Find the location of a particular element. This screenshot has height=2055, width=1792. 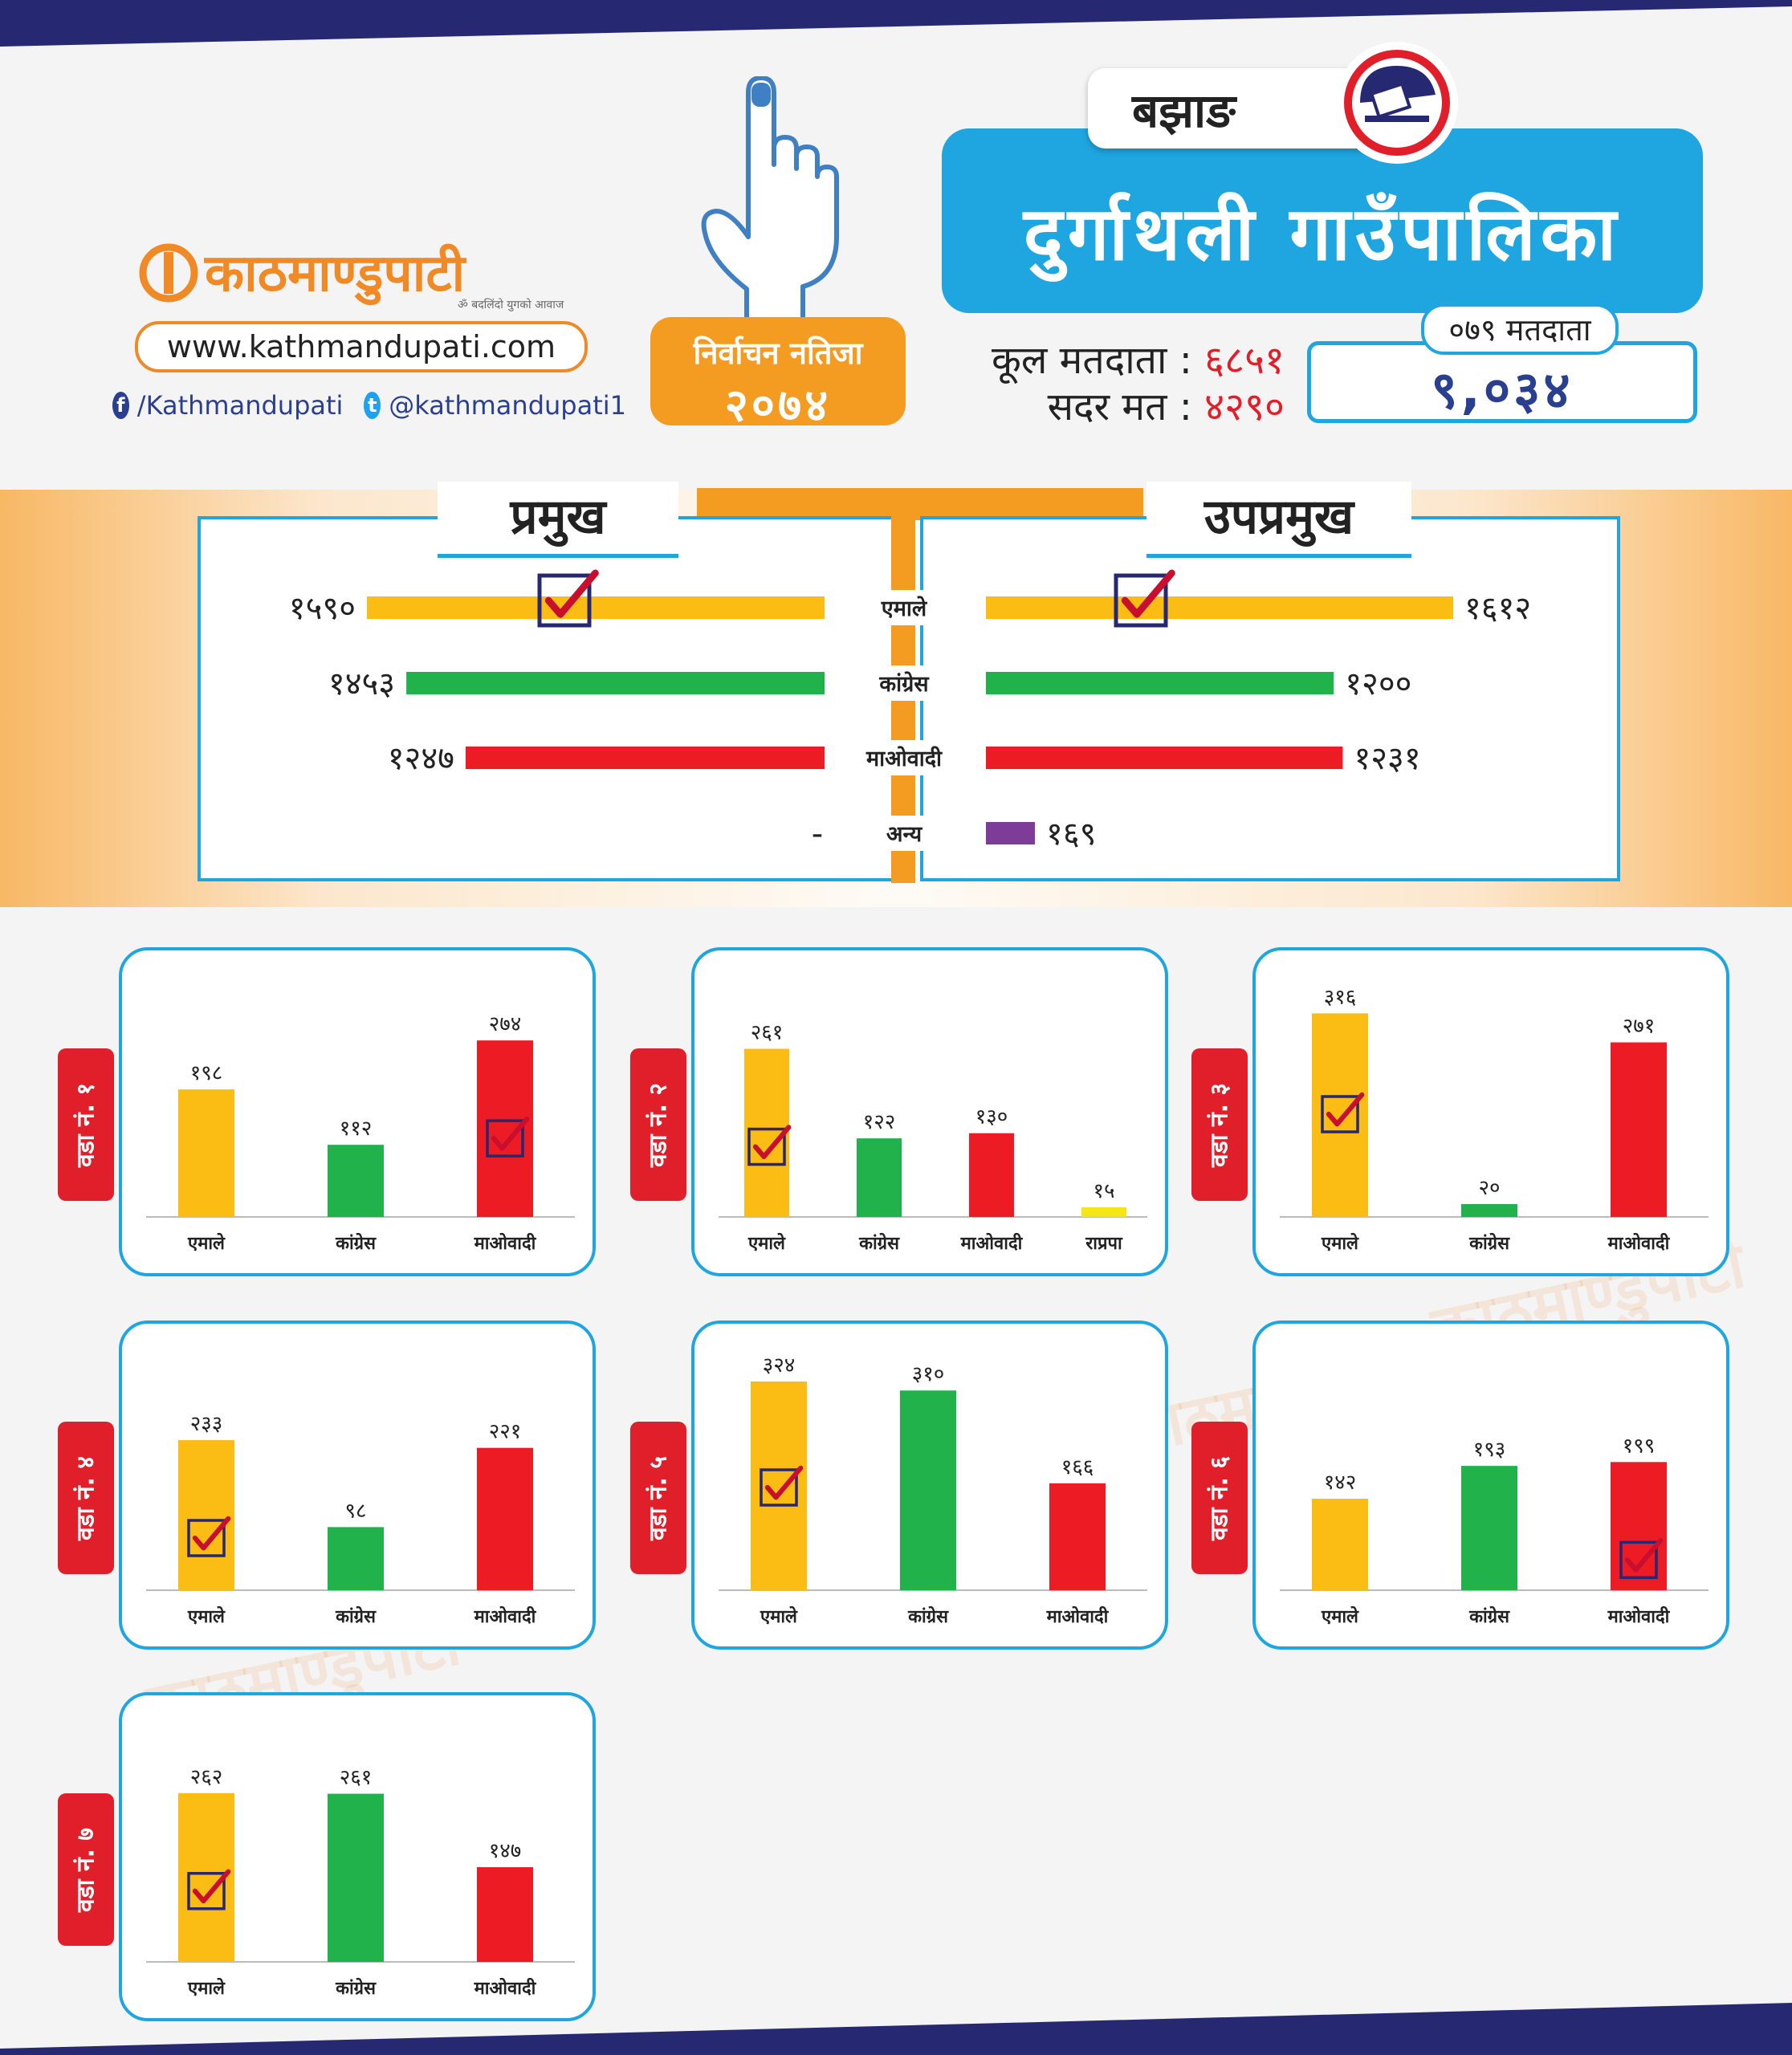

ward-value-label: १९९ is located at coordinates (1639, 1446).